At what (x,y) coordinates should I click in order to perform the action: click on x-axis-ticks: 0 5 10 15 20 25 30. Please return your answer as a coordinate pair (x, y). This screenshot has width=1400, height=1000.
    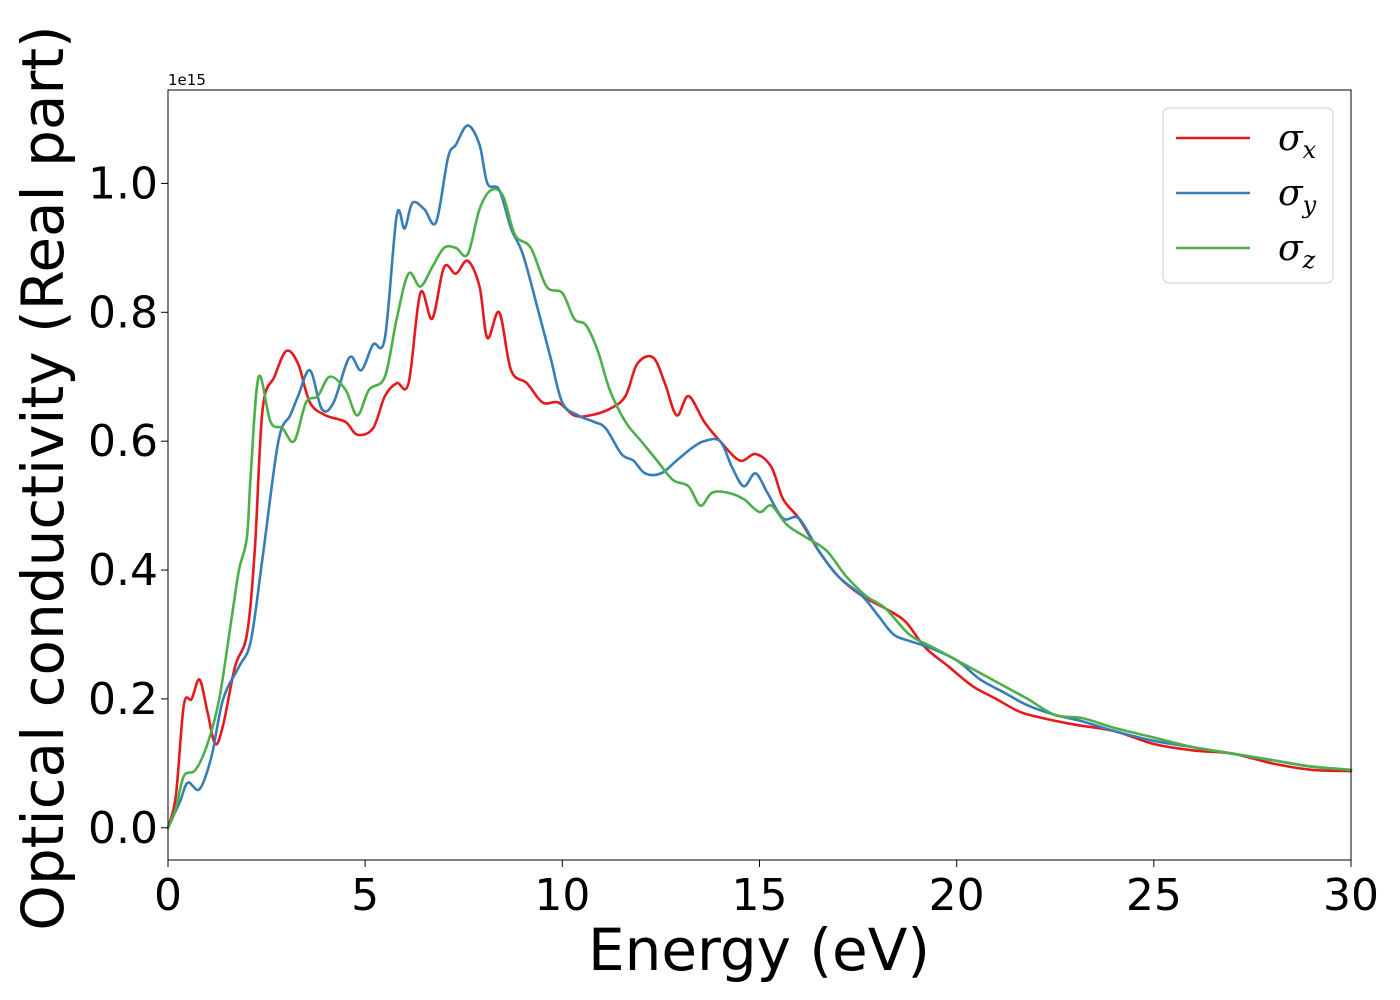
    Looking at the image, I should click on (766, 890).